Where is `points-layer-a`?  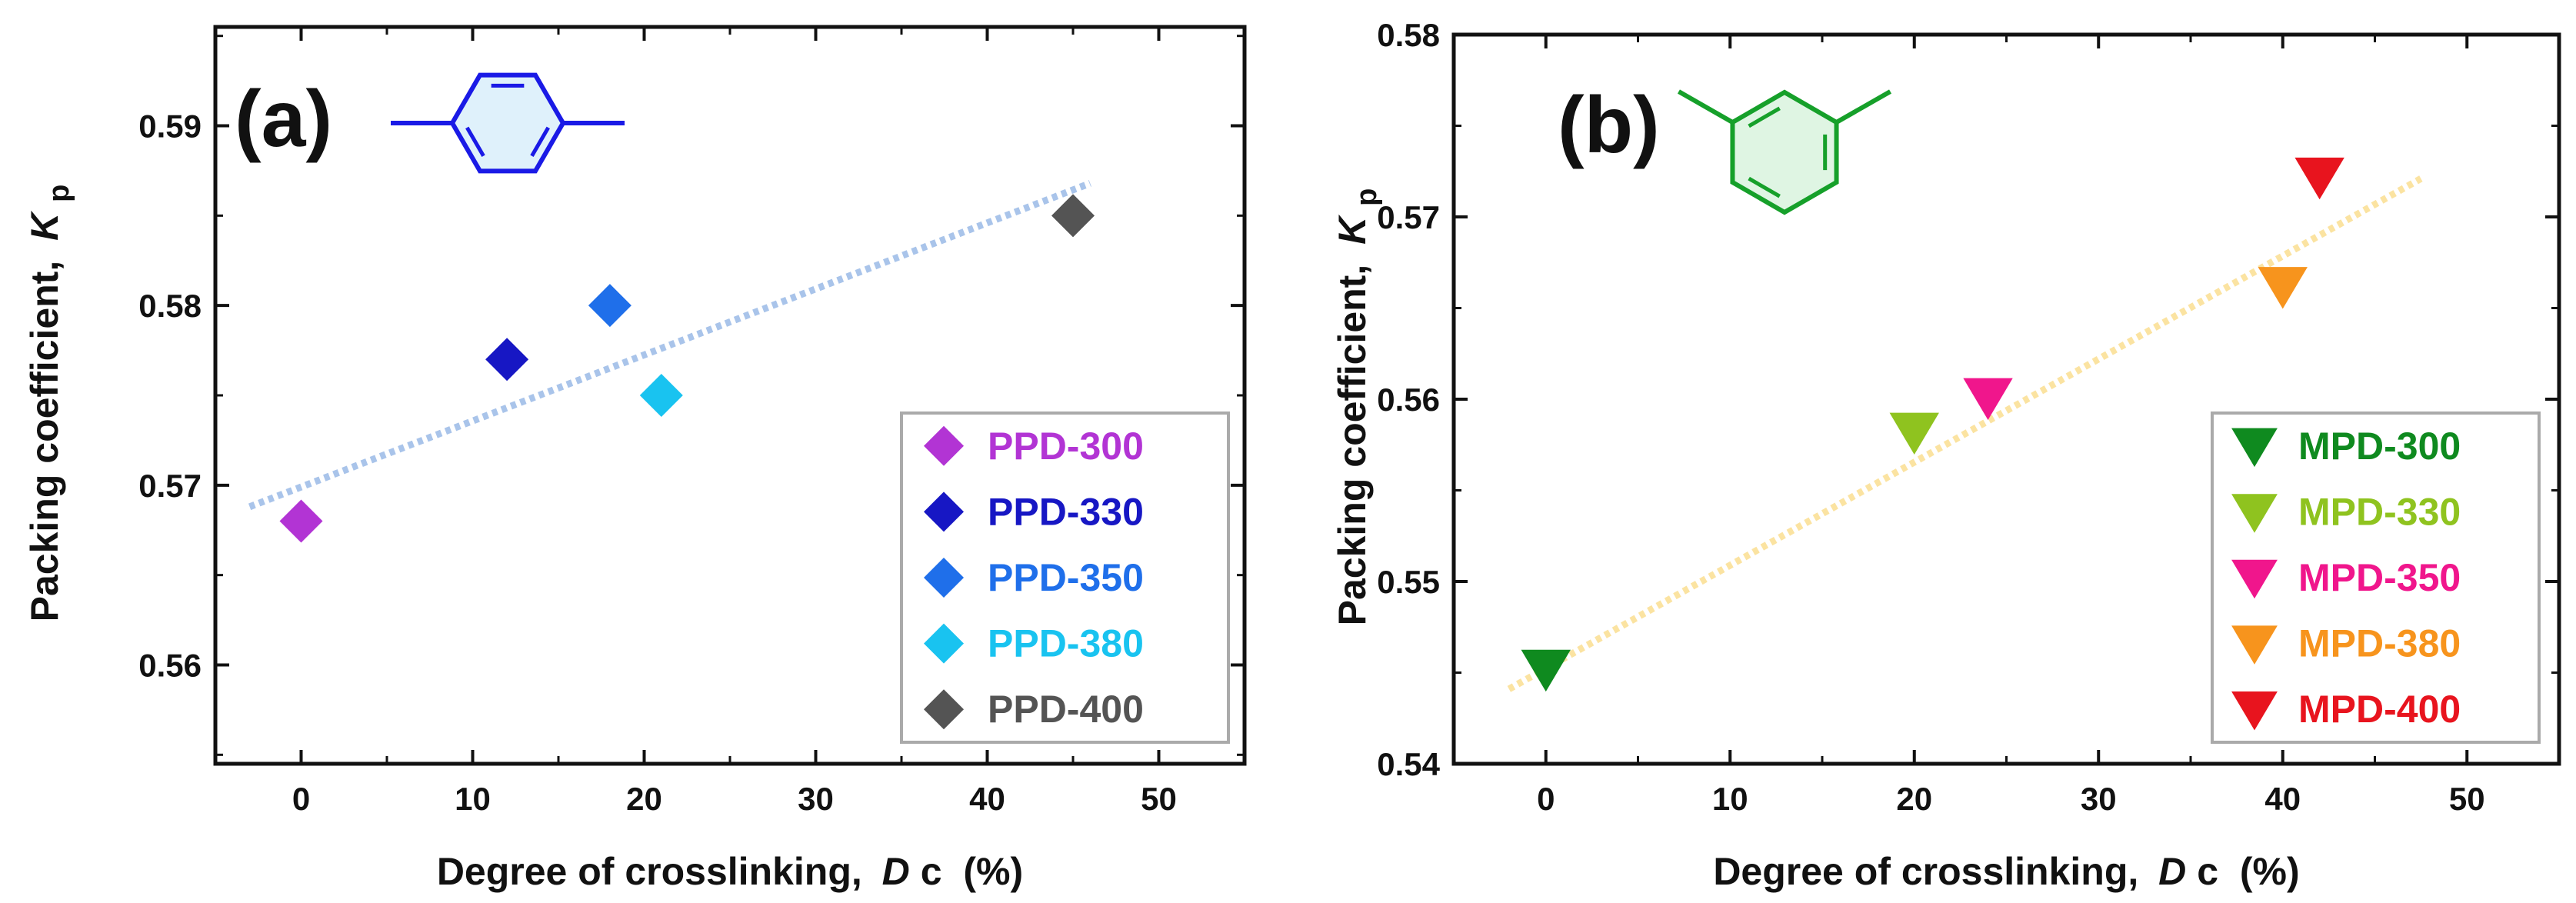 points-layer-a is located at coordinates (687, 368).